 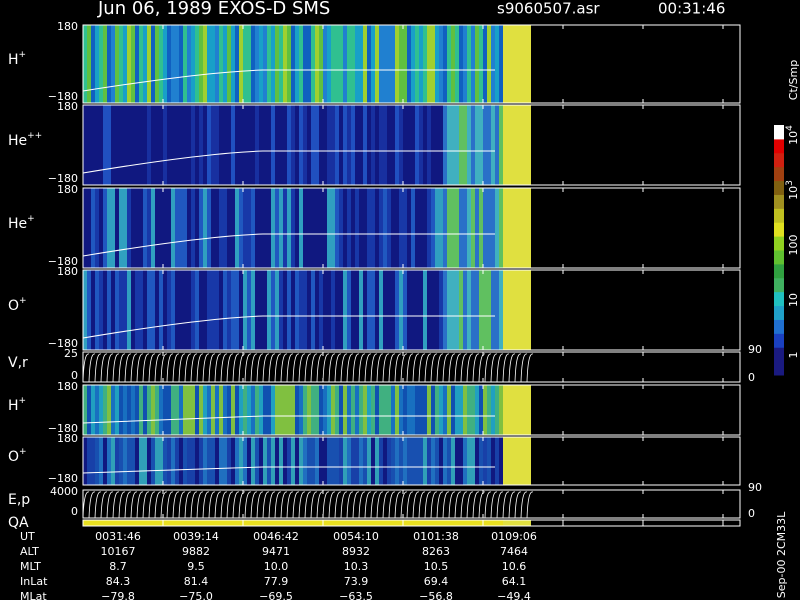 What do you see at coordinates (34, 581) in the screenshot?
I see `table-row-label: InLat` at bounding box center [34, 581].